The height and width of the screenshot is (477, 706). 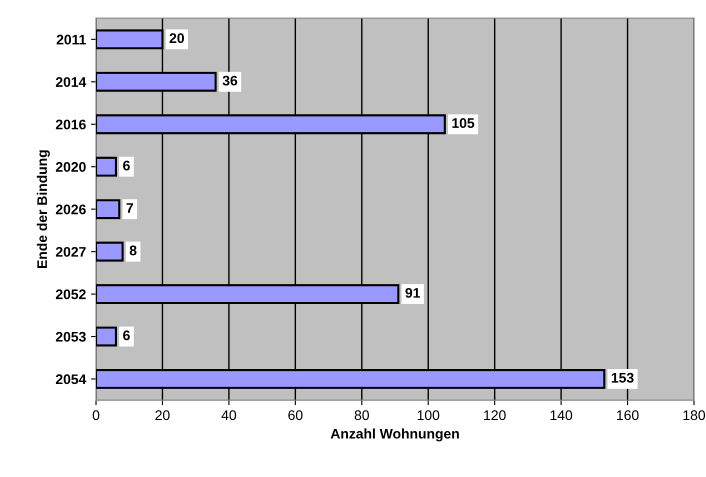 I want to click on y-tick-label: 2052, so click(x=71, y=294).